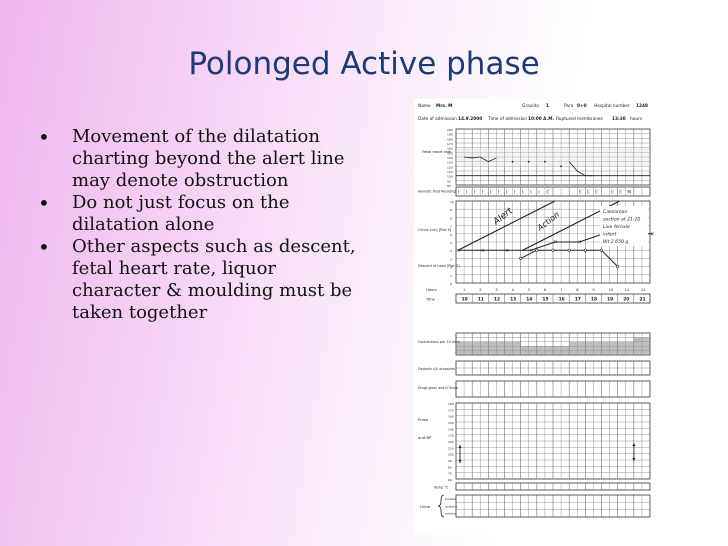  What do you see at coordinates (548, 221) in the screenshot?
I see `action-label: Action` at bounding box center [548, 221].